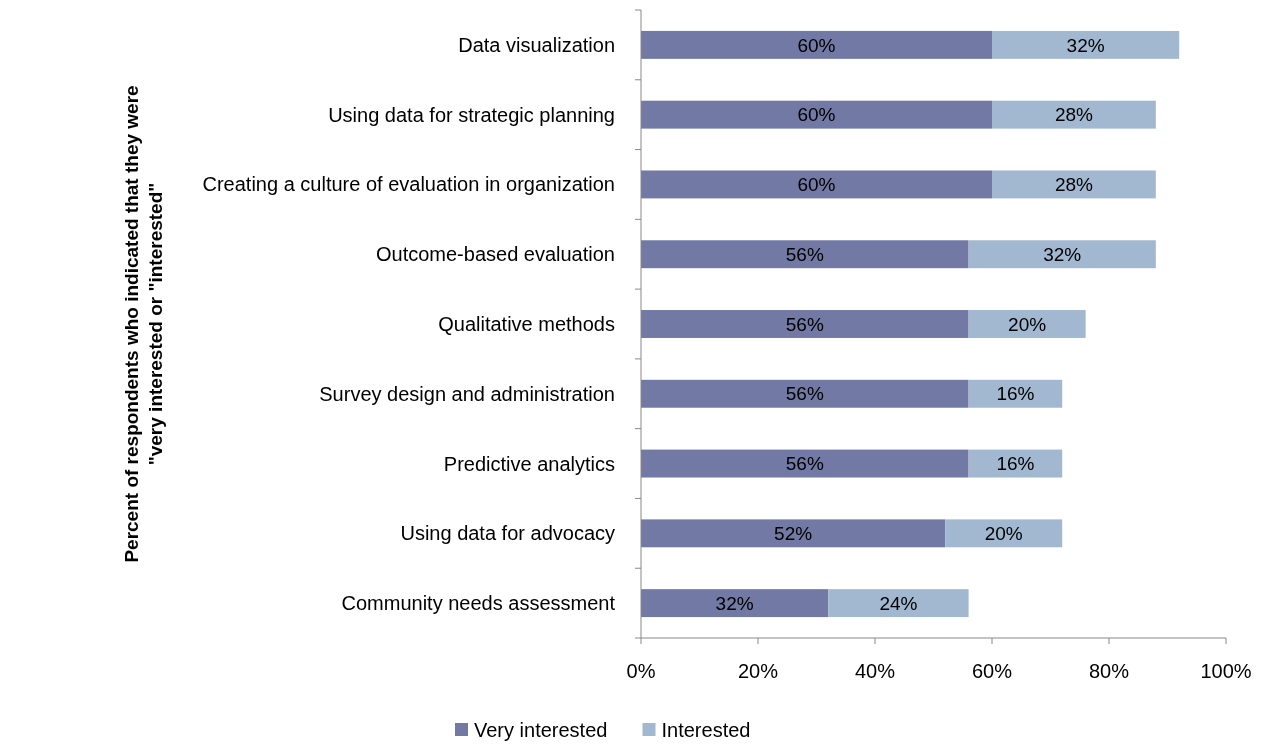  What do you see at coordinates (507, 533) in the screenshot?
I see `y-tick-label: Using data for advocacy` at bounding box center [507, 533].